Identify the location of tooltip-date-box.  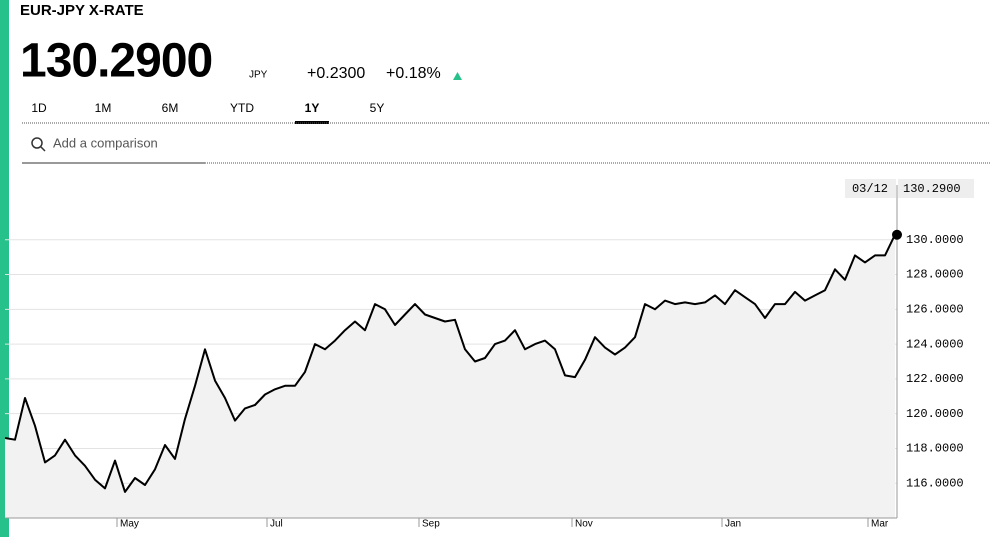
(870, 188).